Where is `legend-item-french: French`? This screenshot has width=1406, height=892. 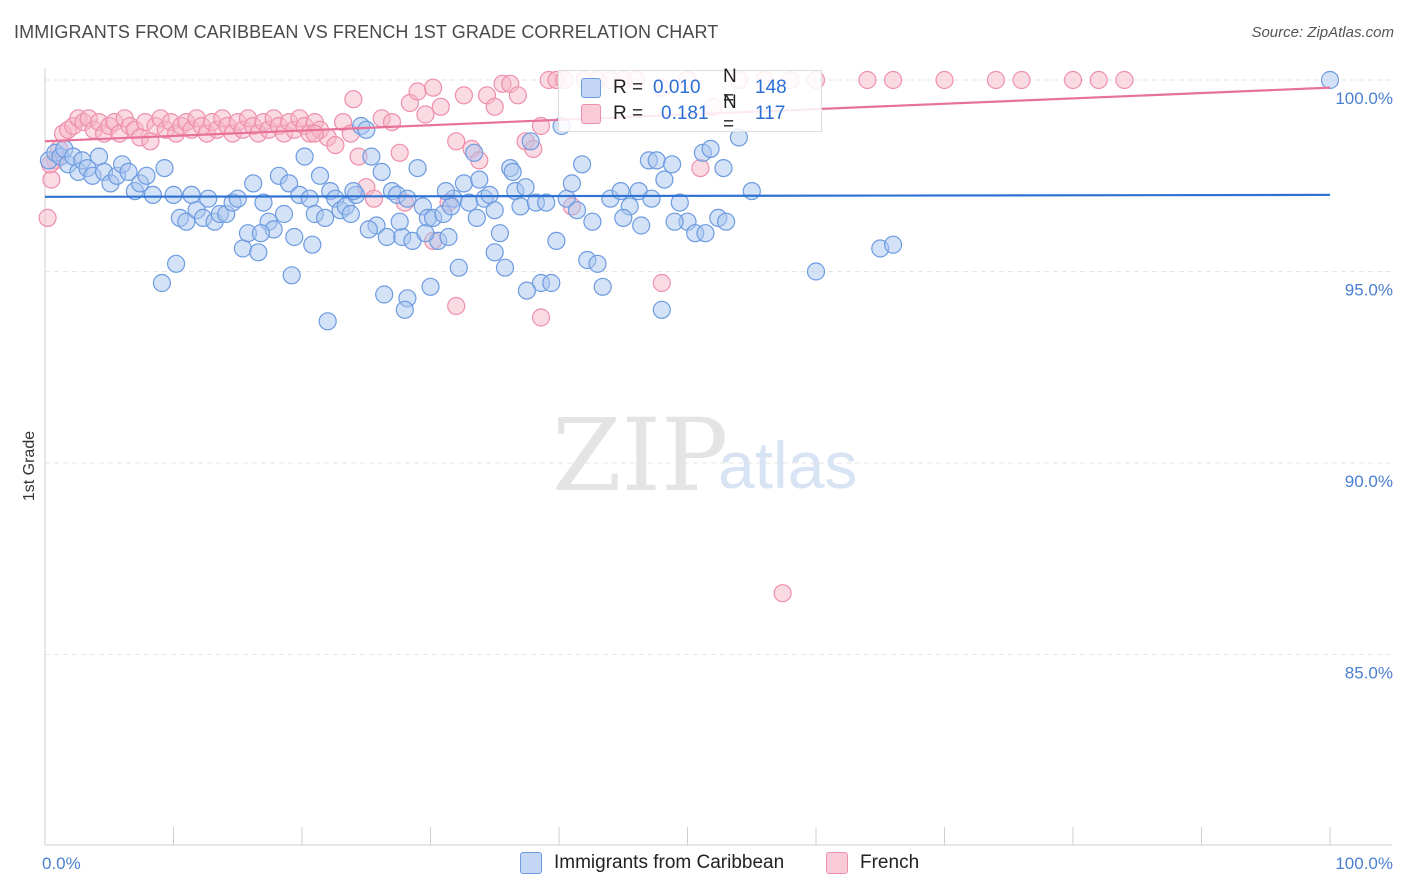
legend-item-french: French is located at coordinates (872, 863).